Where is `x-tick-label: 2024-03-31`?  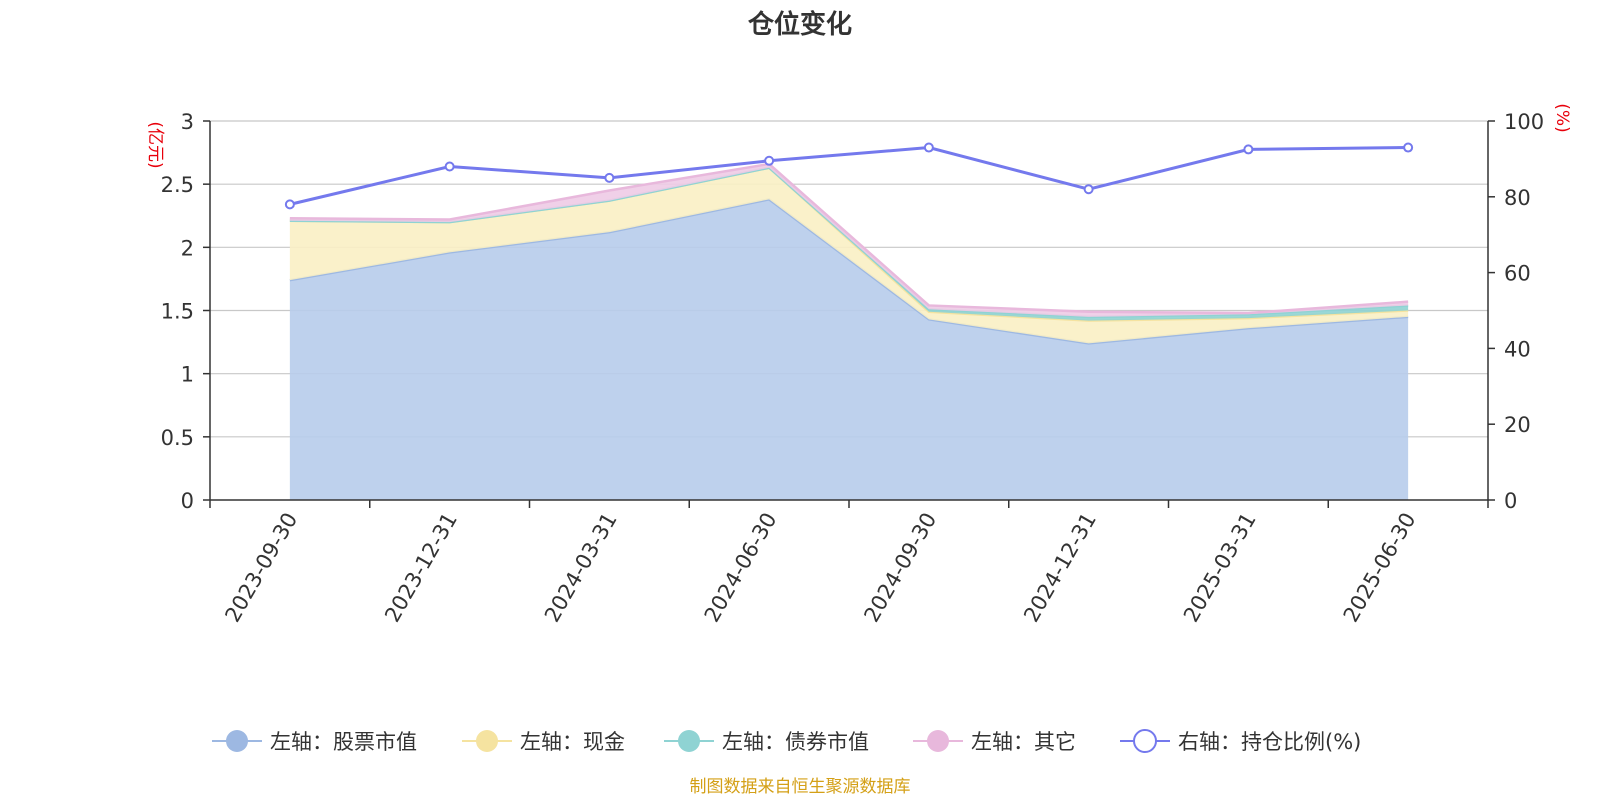
x-tick-label: 2024-03-31 is located at coordinates (581, 568).